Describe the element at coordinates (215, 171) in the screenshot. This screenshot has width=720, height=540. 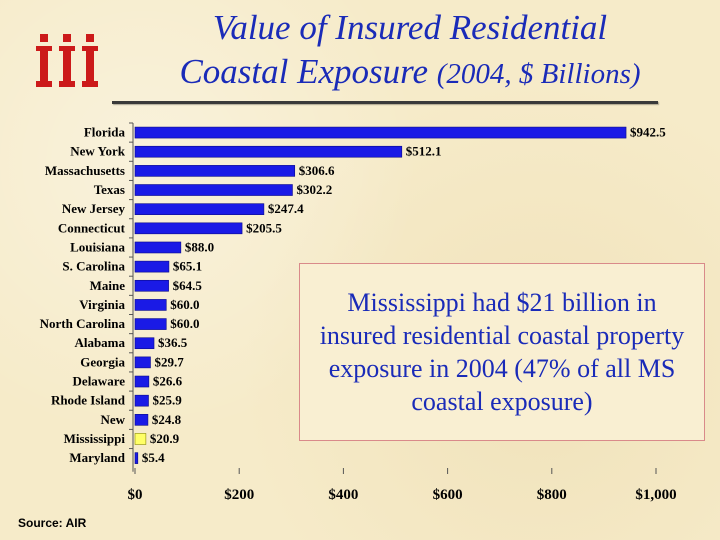
I see `bar-massachusetts` at that location.